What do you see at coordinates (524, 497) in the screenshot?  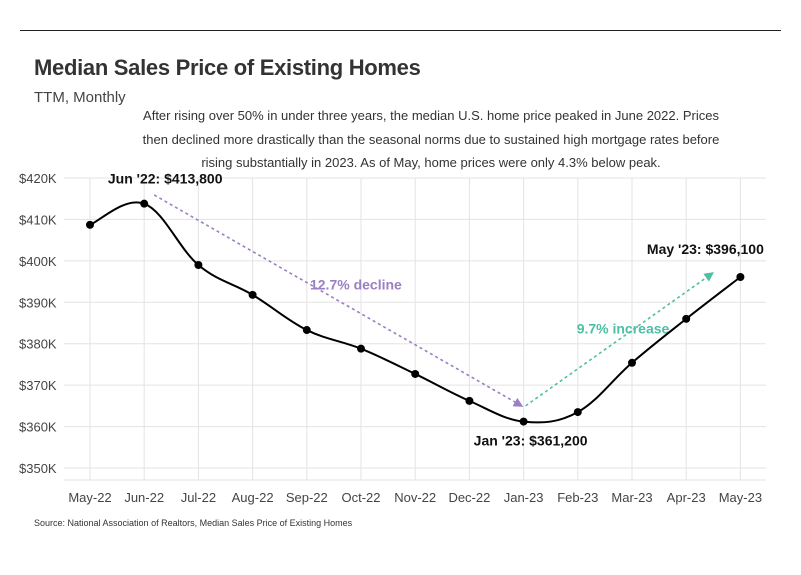 I see `x-tick-label: Jan-23` at bounding box center [524, 497].